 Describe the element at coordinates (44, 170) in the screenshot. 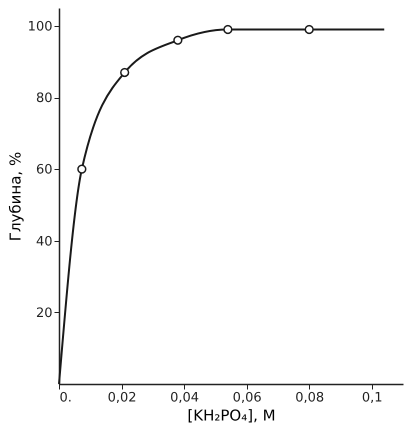

I see `y-tick-label: 60` at that location.